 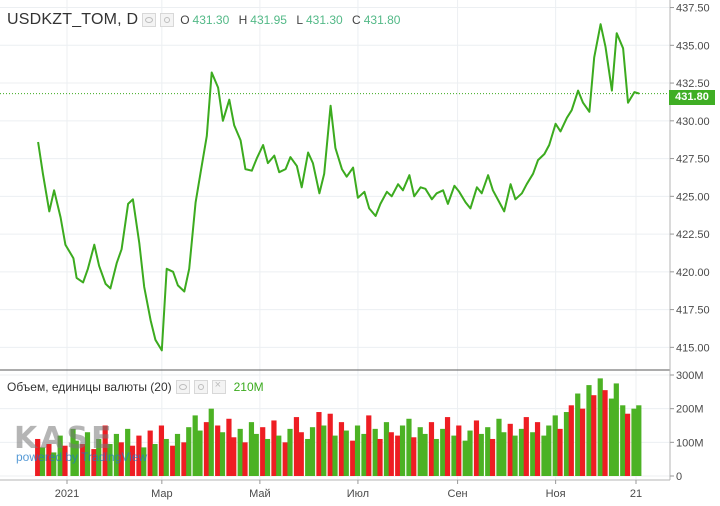 I want to click on ohlc-key-low: L, so click(x=299, y=20).